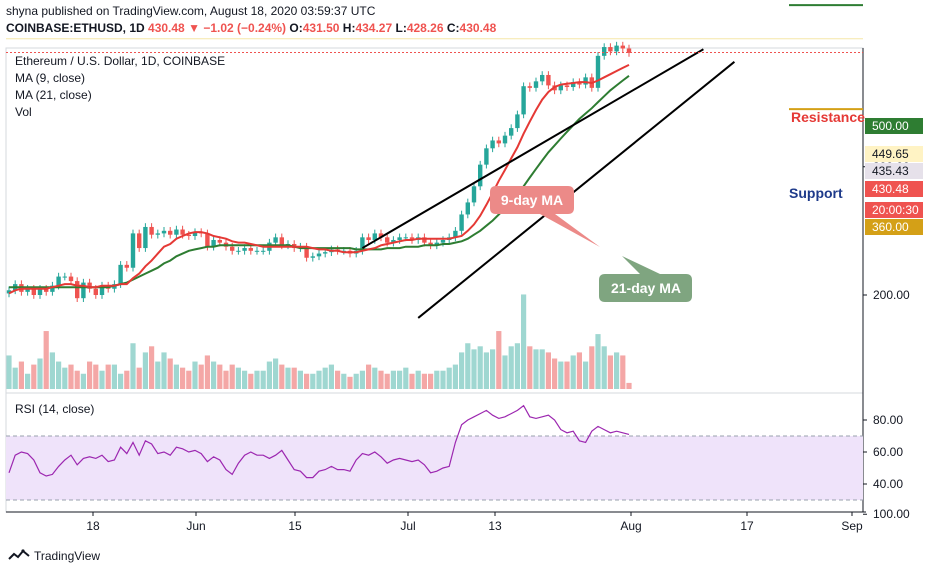 The image size is (934, 576). Describe the element at coordinates (195, 526) in the screenshot. I see `time-tick-label: Jun` at that location.